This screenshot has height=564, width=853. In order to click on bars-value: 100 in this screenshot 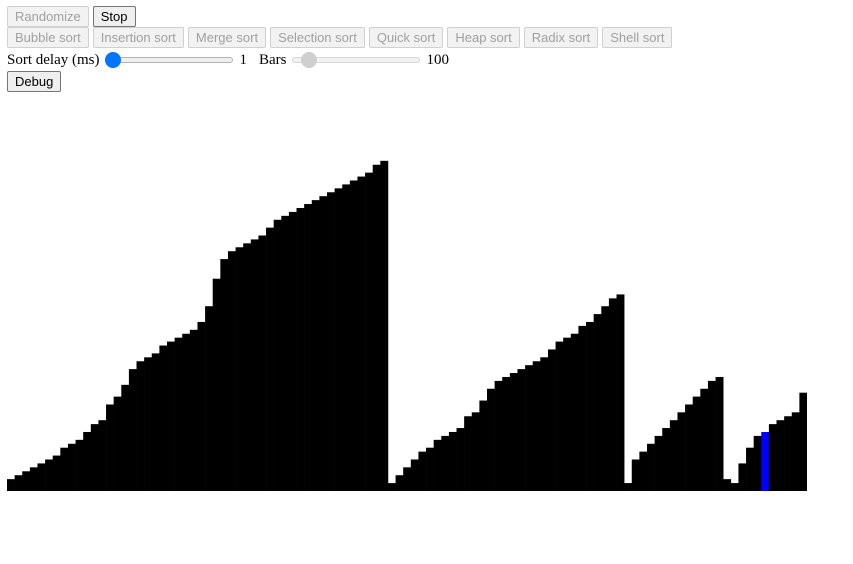, I will do `click(437, 59)`.